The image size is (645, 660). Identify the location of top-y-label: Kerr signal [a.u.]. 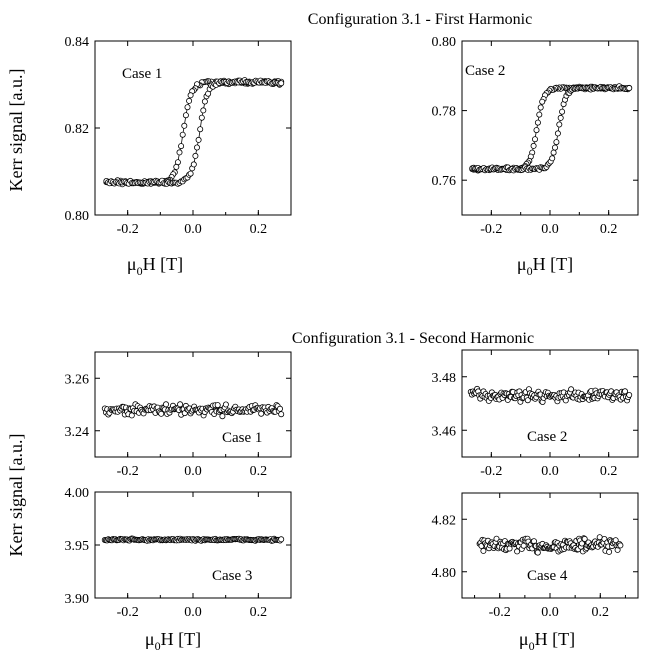
(16, 130).